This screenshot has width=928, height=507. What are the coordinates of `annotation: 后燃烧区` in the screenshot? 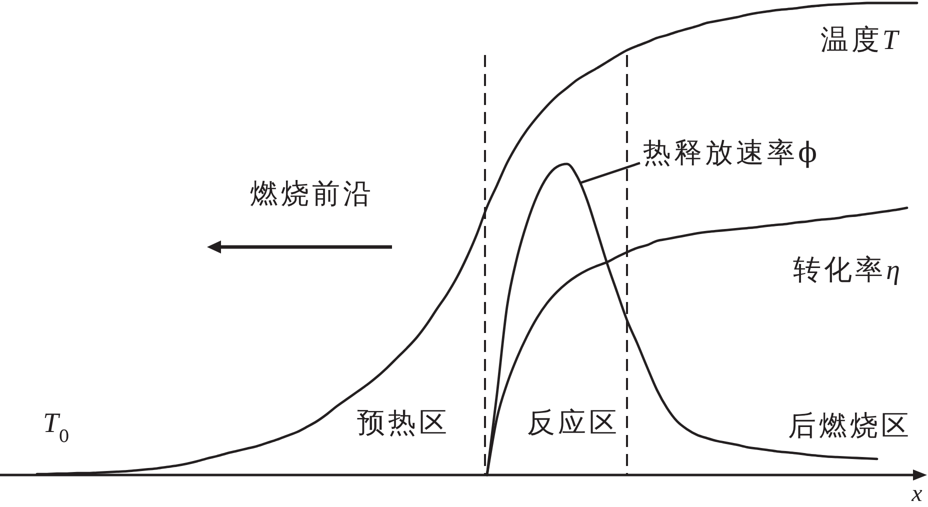 It's located at (850, 425).